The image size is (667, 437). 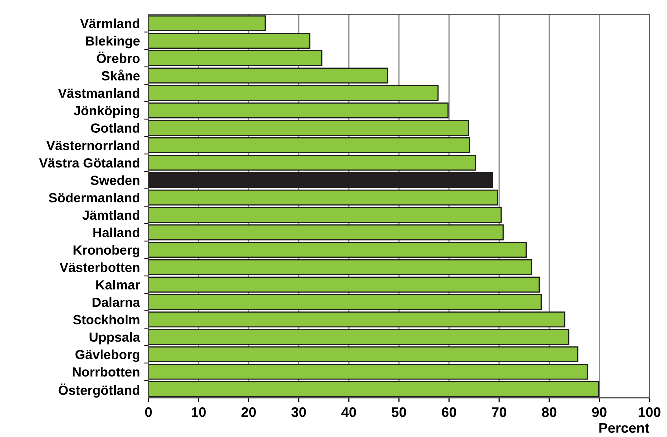 I want to click on y-tick-label: Jämtland, so click(x=111, y=215).